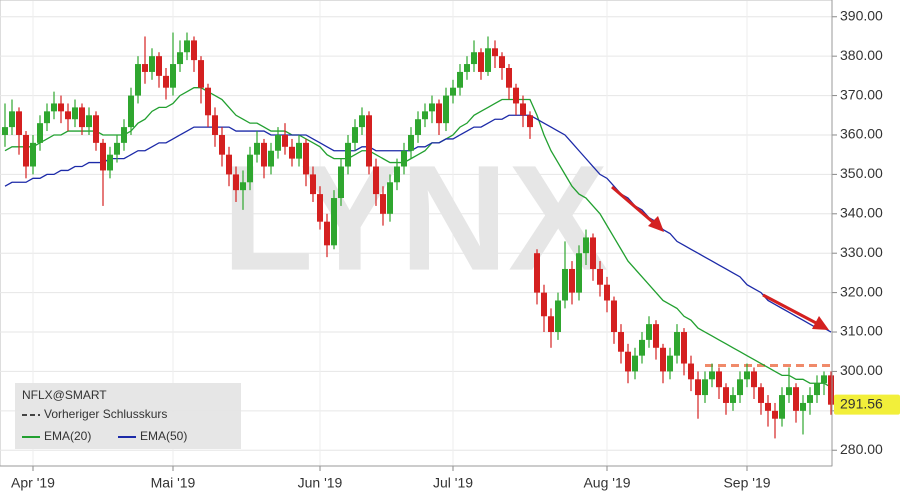 This screenshot has height=500, width=900. I want to click on y-tick-label: 390.00, so click(861, 15).